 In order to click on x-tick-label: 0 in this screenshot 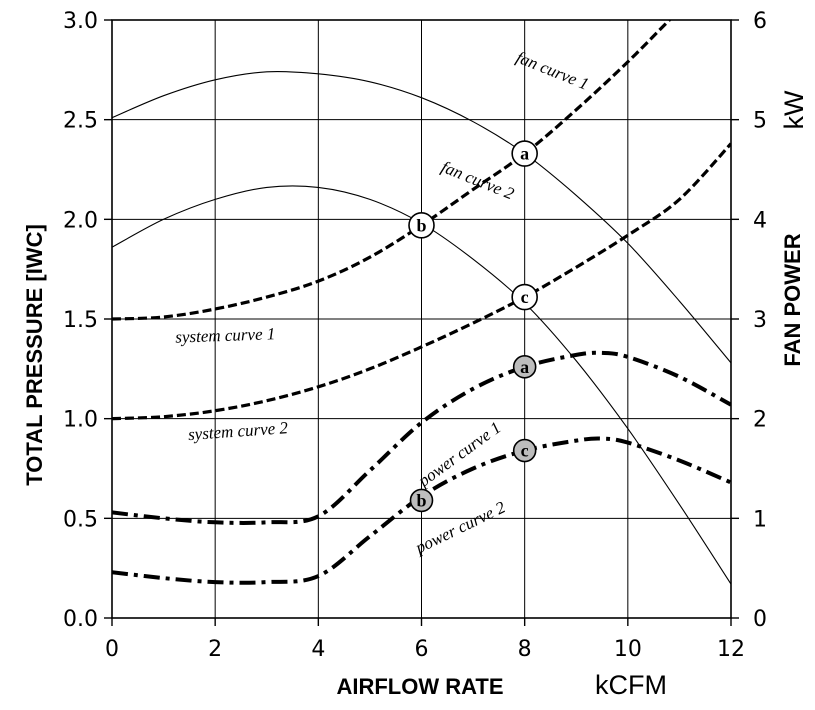, I will do `click(112, 649)`.